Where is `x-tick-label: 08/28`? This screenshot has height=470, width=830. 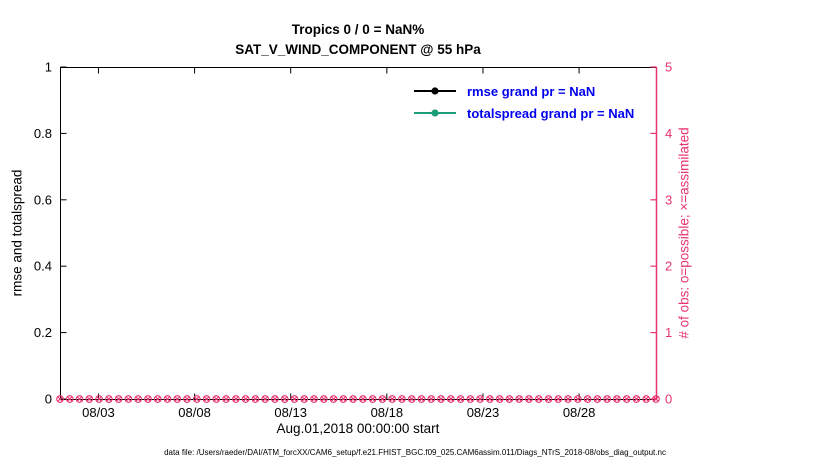 x-tick-label: 08/28 is located at coordinates (579, 412).